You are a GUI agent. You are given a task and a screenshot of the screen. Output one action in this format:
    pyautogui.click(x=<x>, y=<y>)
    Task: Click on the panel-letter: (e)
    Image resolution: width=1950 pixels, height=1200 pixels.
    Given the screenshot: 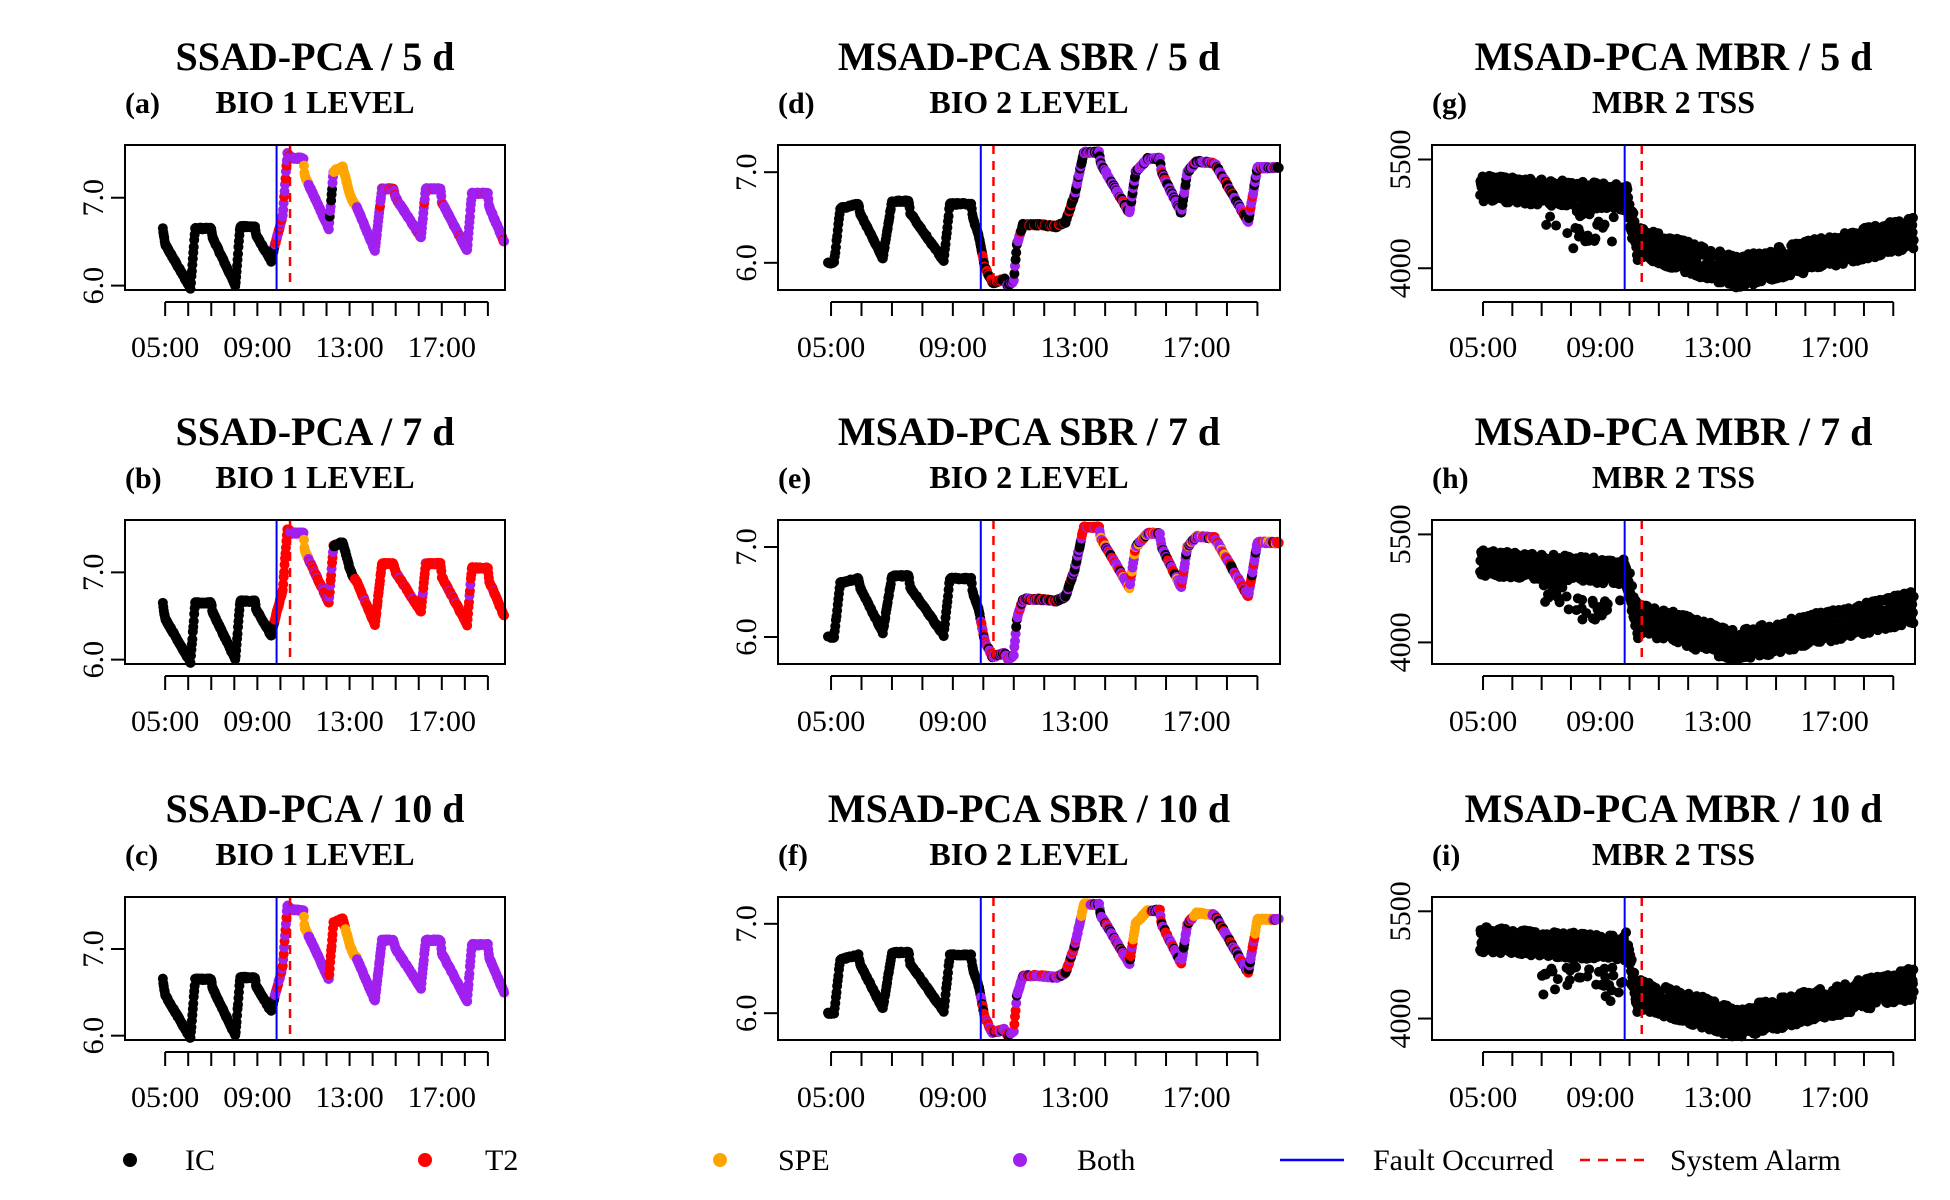 What is the action you would take?
    pyautogui.click(x=794, y=478)
    